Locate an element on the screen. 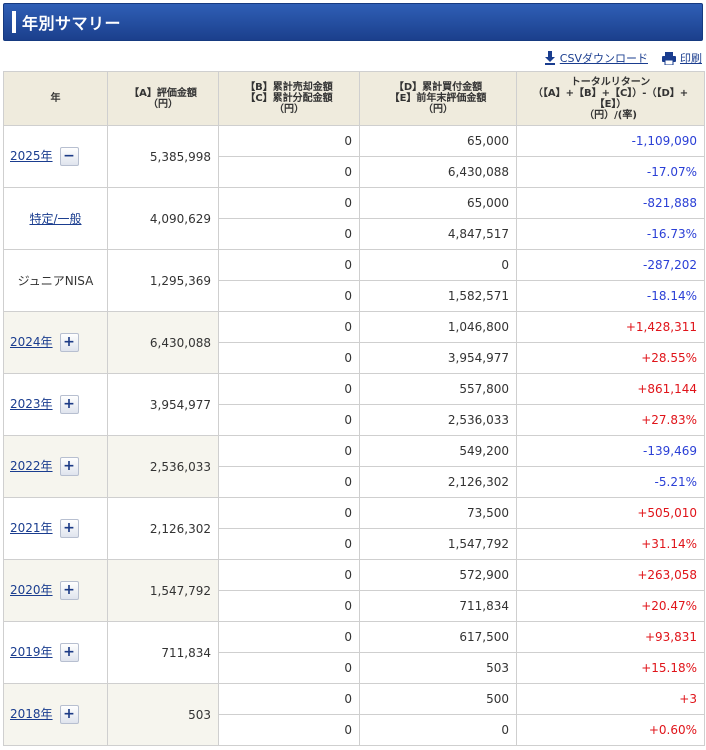  total-return-amount-cell: -1,109,090 is located at coordinates (610, 141).